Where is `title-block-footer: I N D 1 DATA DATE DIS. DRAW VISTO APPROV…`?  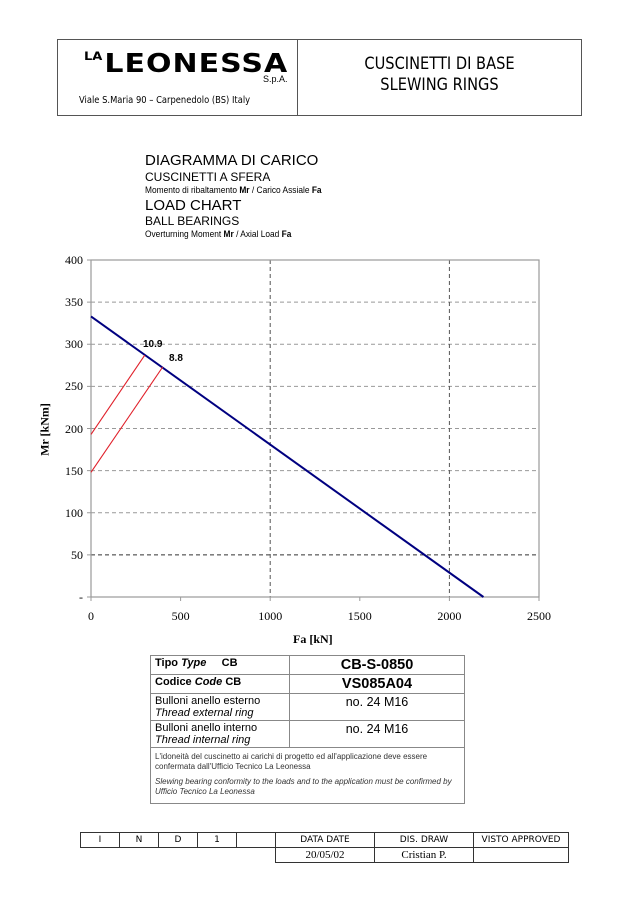 title-block-footer: I N D 1 DATA DATE DIS. DRAW VISTO APPROV… is located at coordinates (324, 847).